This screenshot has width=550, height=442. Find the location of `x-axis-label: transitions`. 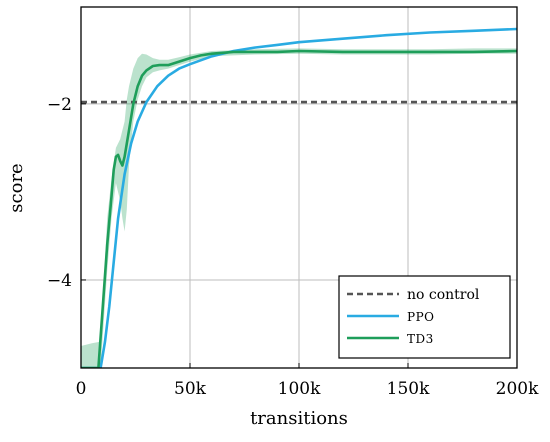

x-axis-label: transitions is located at coordinates (299, 418).